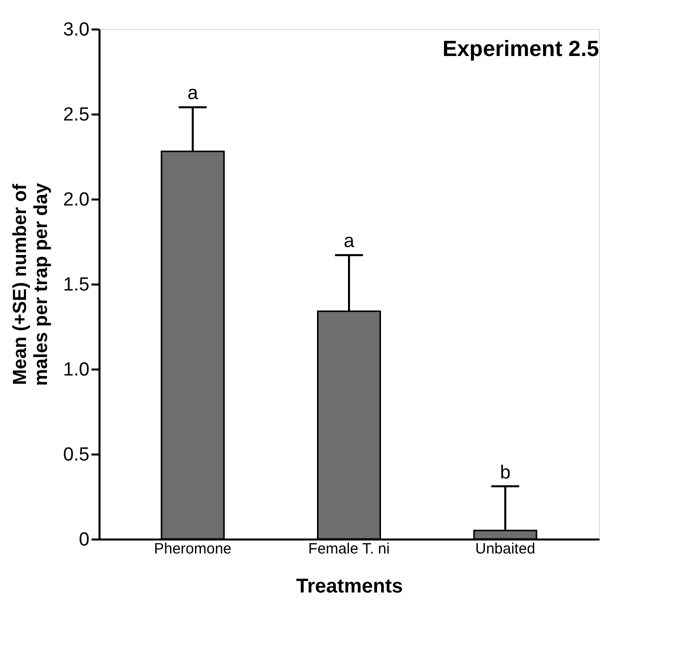 The image size is (698, 668). What do you see at coordinates (520, 48) in the screenshot?
I see `chart-title: Experiment 2.5` at bounding box center [520, 48].